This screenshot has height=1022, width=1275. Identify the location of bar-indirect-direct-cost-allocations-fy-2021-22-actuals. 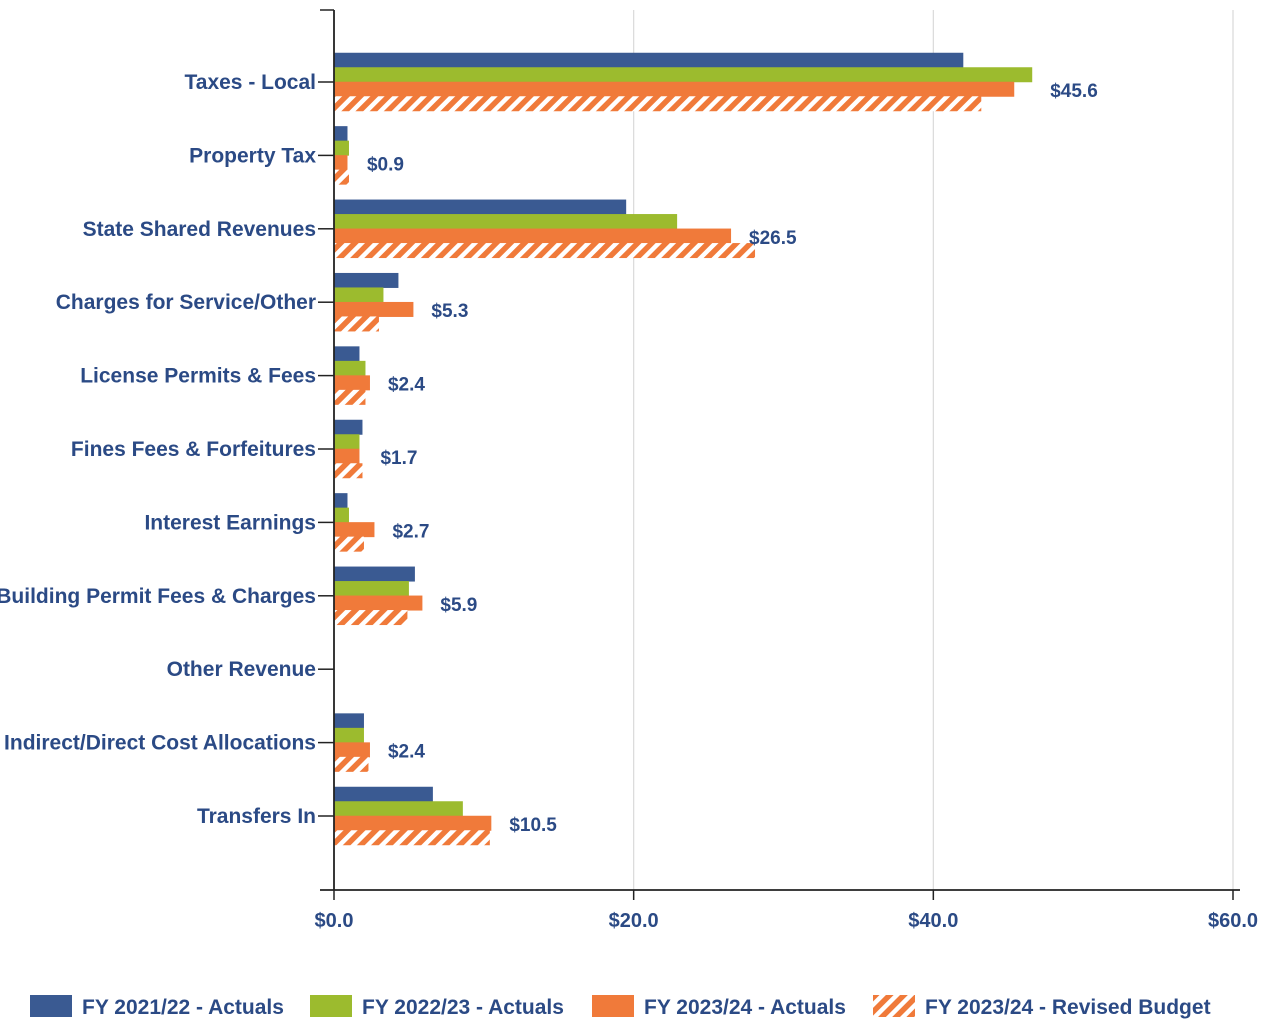
(349, 721).